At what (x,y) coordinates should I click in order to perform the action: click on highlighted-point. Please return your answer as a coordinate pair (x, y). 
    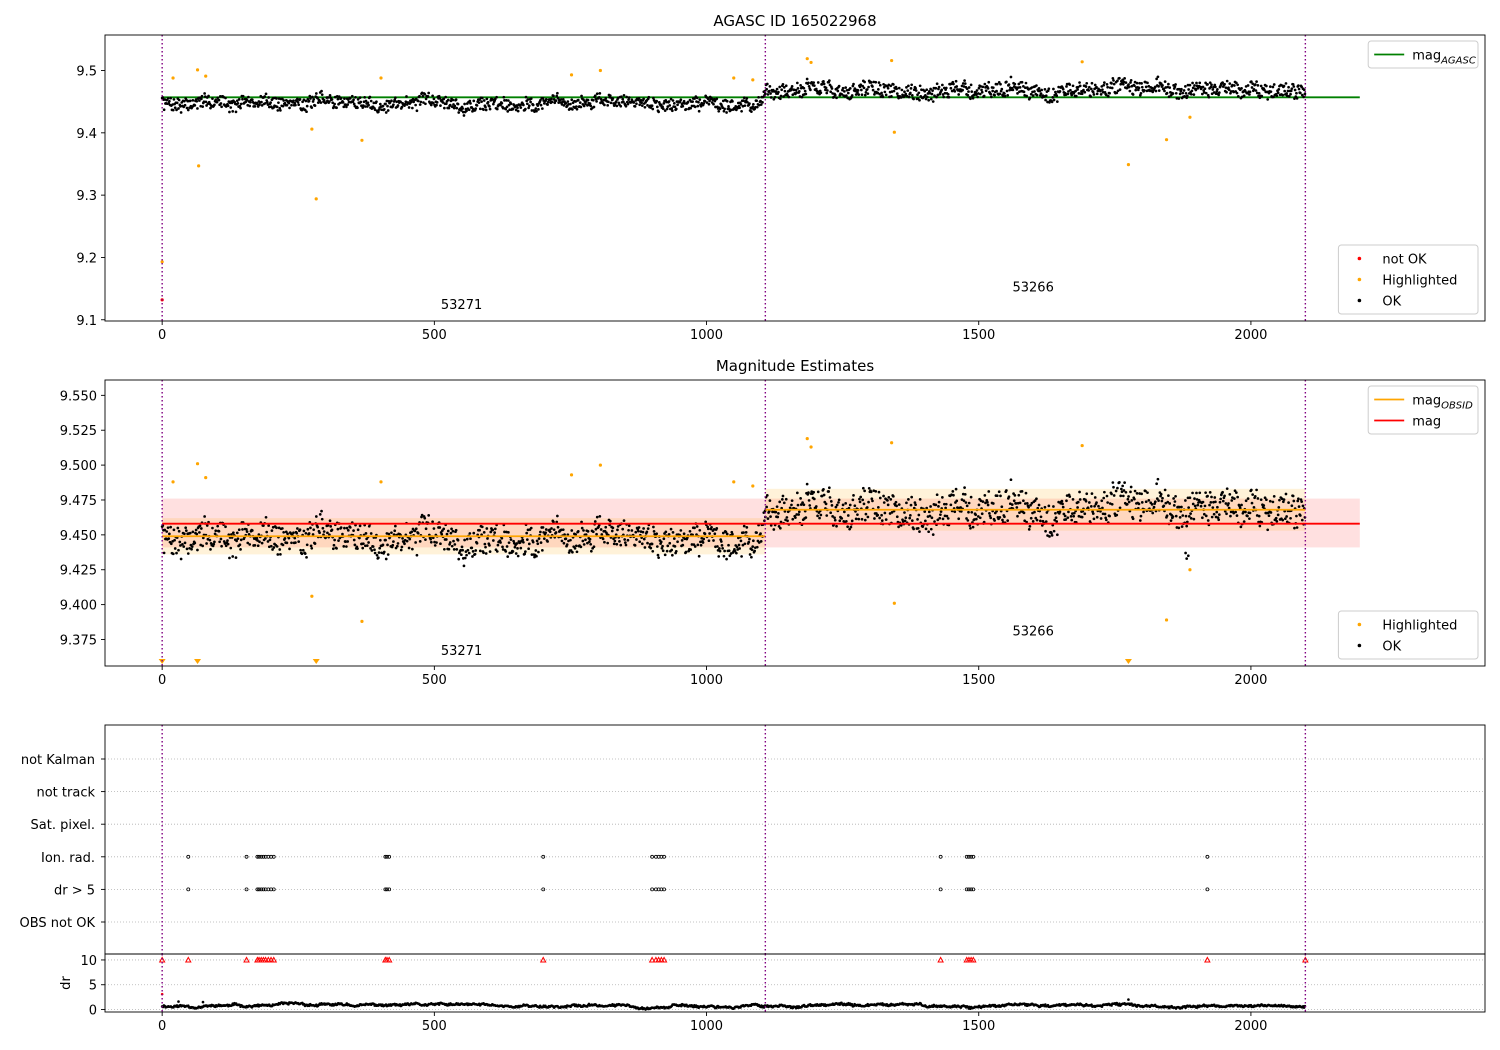
    Looking at the image, I should click on (197, 464).